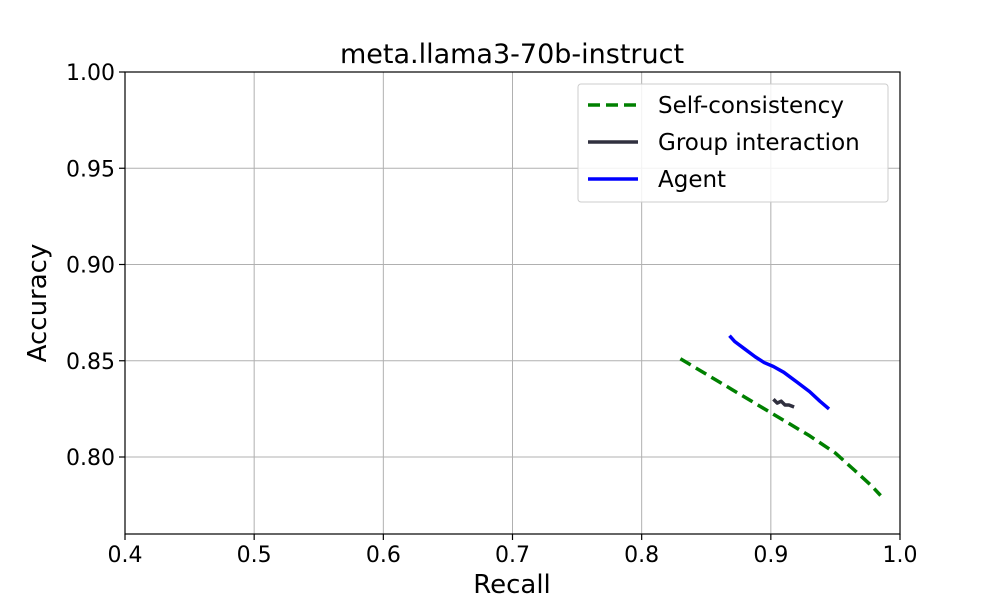 This screenshot has width=1000, height=600. What do you see at coordinates (783, 403) in the screenshot?
I see `series-line-group-interaction` at bounding box center [783, 403].